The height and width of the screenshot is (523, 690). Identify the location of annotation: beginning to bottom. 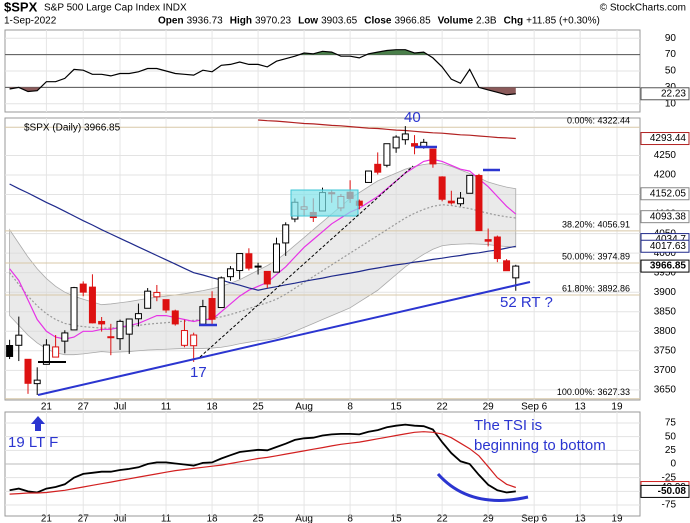
(540, 445).